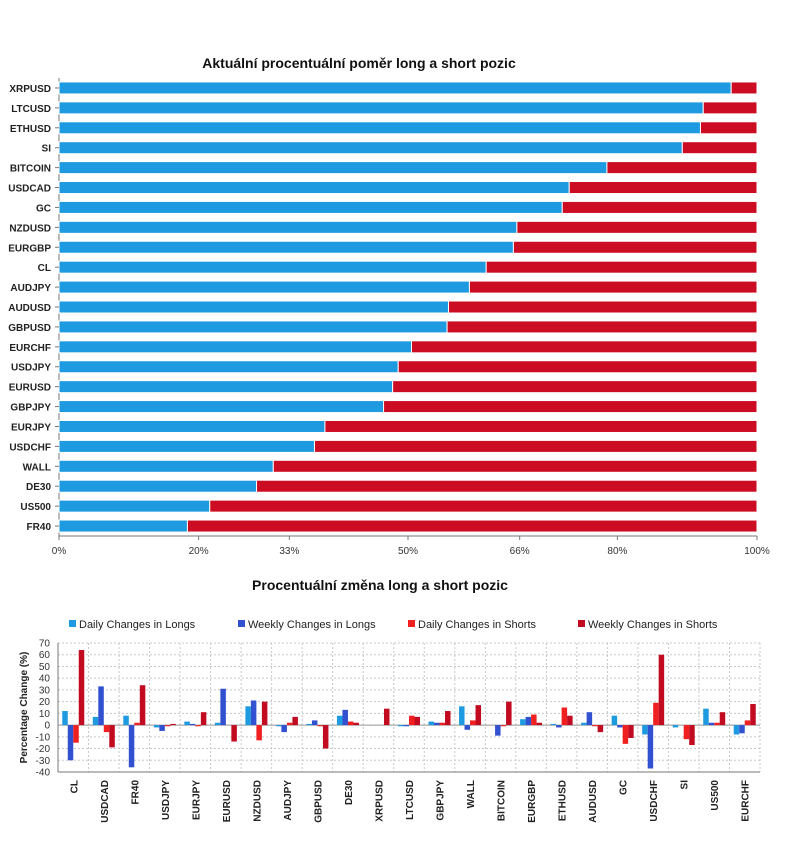 This screenshot has height=855, width=800. What do you see at coordinates (395, 88) in the screenshot?
I see `bar-xrpusd-long` at bounding box center [395, 88].